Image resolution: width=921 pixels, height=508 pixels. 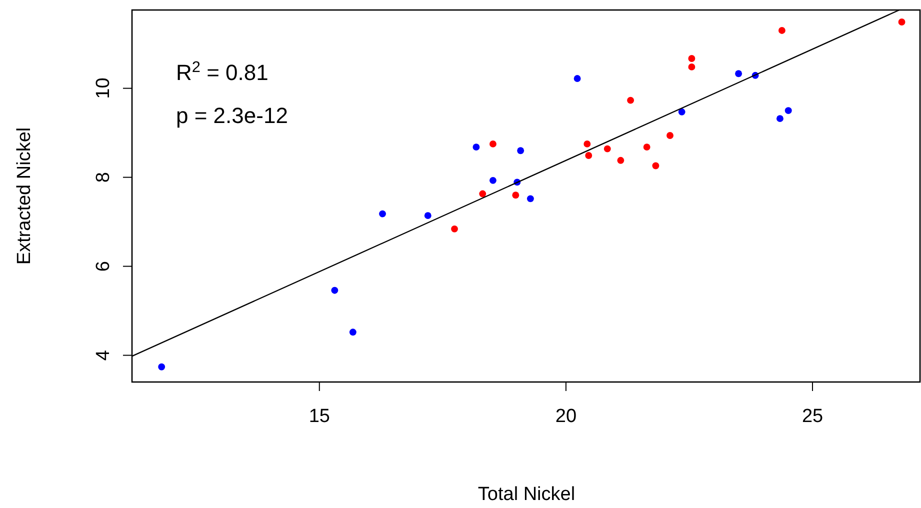 What do you see at coordinates (566, 416) in the screenshot?
I see `x-tick-label: 20` at bounding box center [566, 416].